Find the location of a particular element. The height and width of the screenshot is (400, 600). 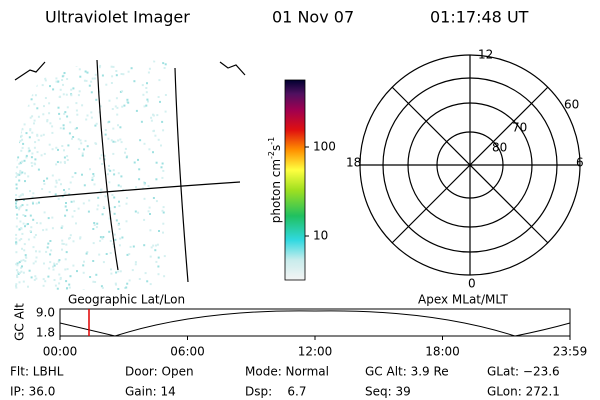

timeline-xtick: 12:00 is located at coordinates (315, 352).